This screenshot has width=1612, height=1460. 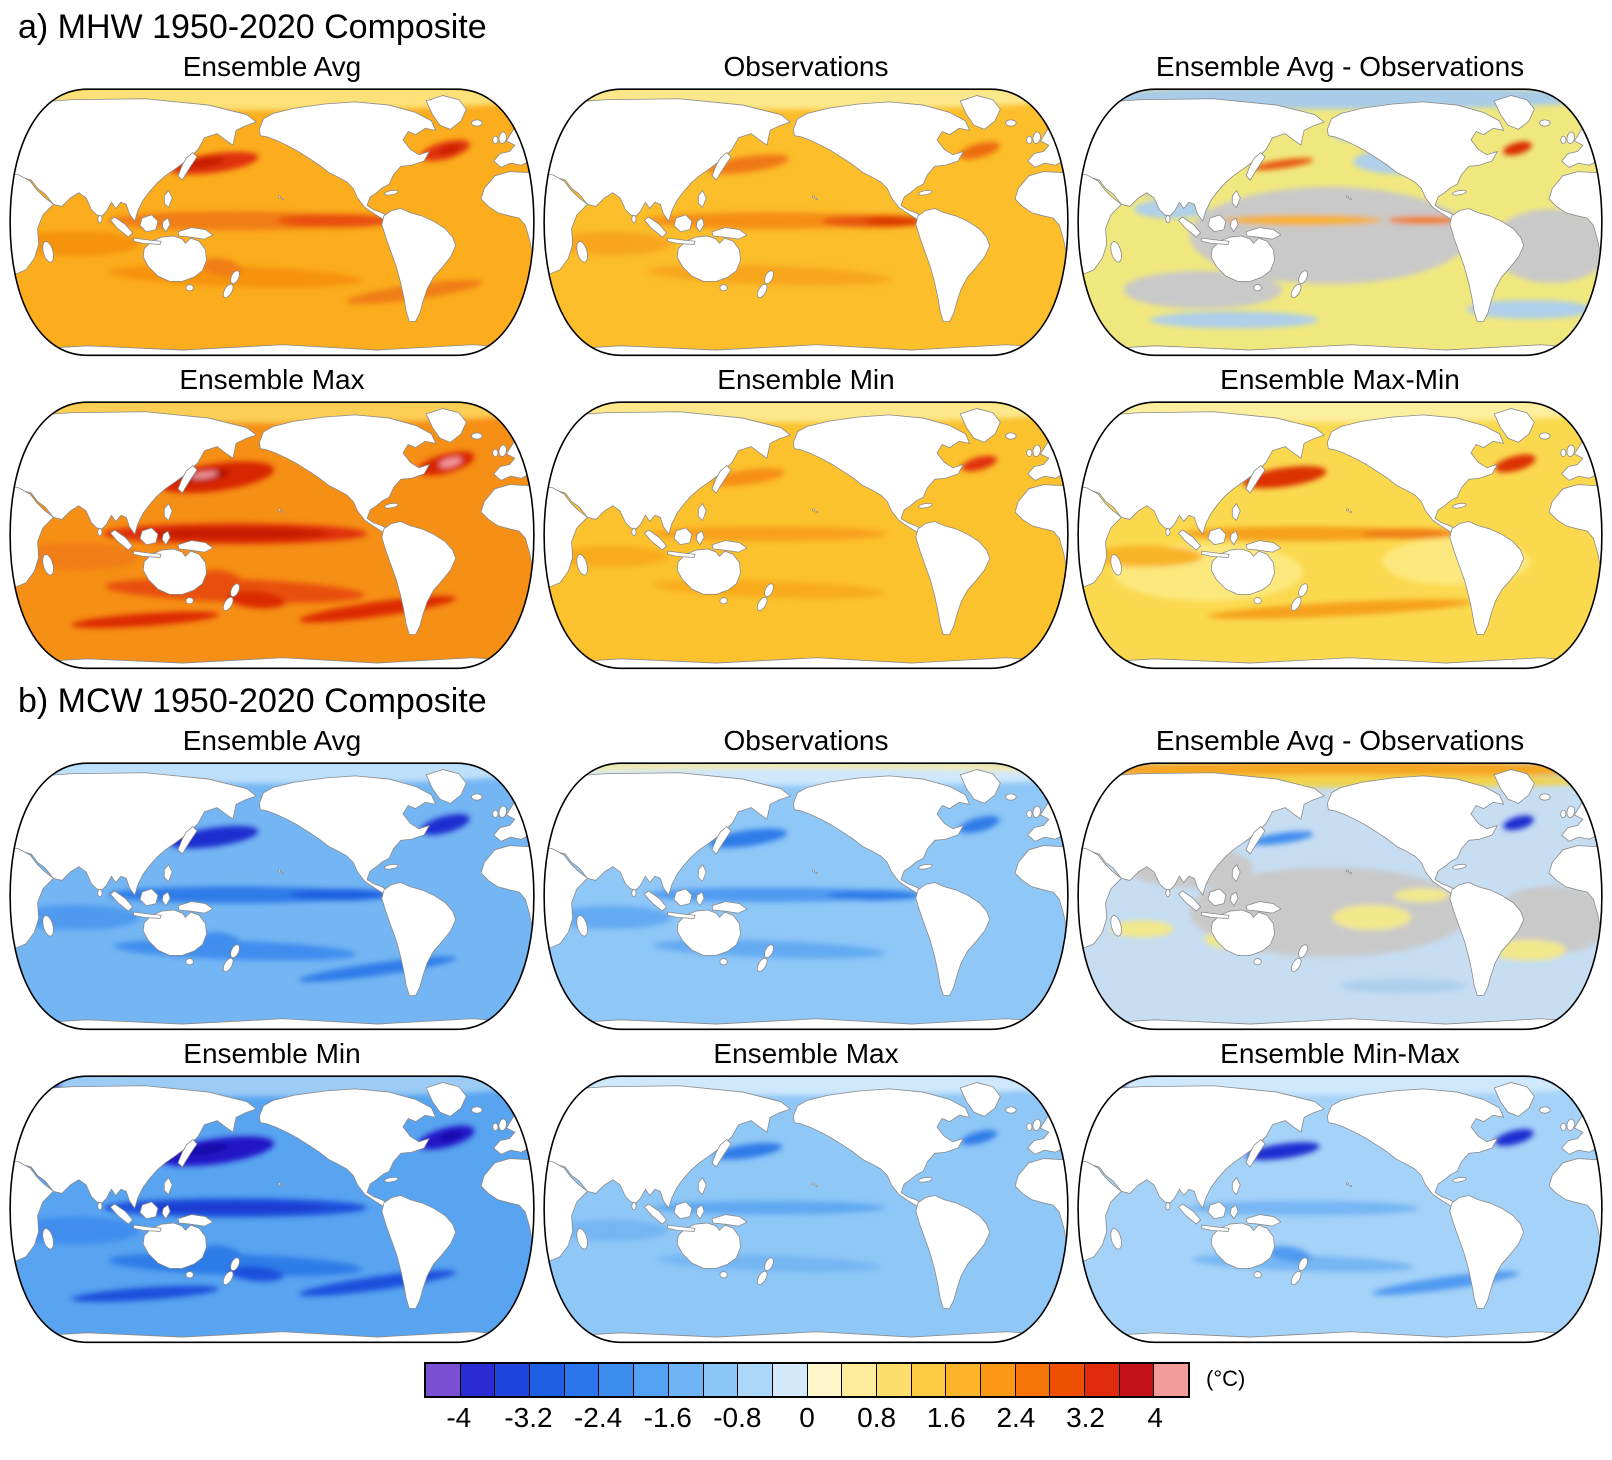 I want to click on colorbar-tick-label: 0, so click(x=807, y=1418).